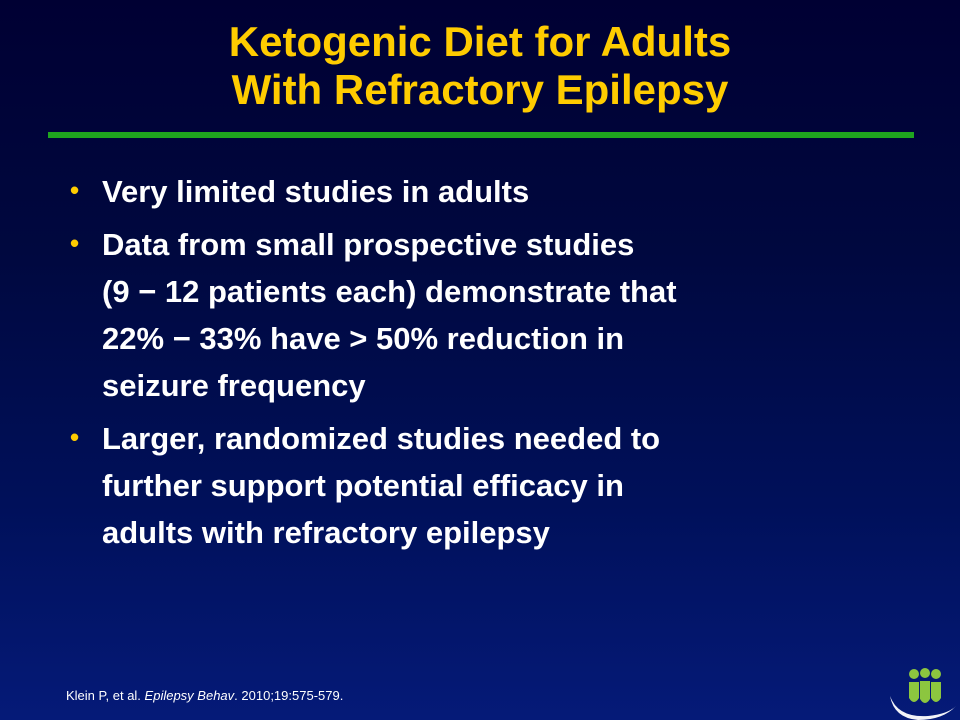  I want to click on bullet-line: (9 − 12 patients each) demonstrate that, so click(389, 291).